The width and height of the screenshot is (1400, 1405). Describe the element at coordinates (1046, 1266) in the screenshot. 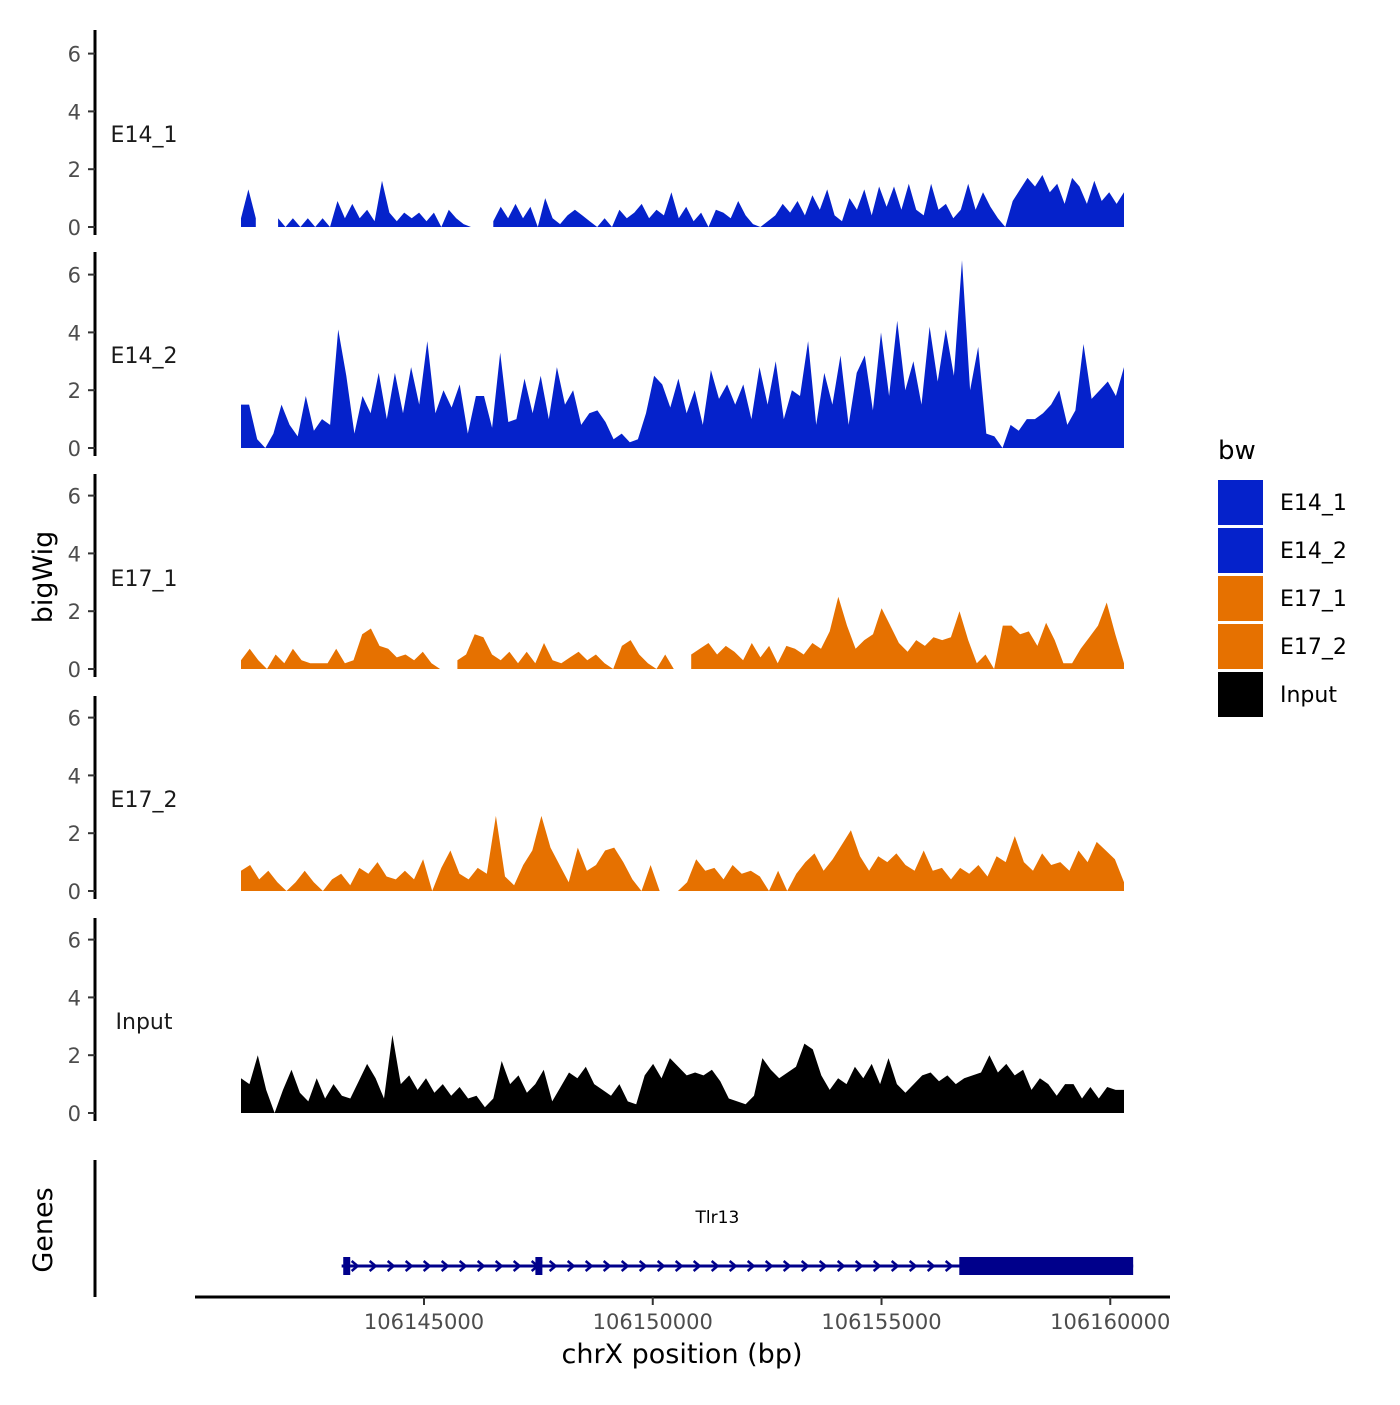

I see `gene-thick-exon` at that location.